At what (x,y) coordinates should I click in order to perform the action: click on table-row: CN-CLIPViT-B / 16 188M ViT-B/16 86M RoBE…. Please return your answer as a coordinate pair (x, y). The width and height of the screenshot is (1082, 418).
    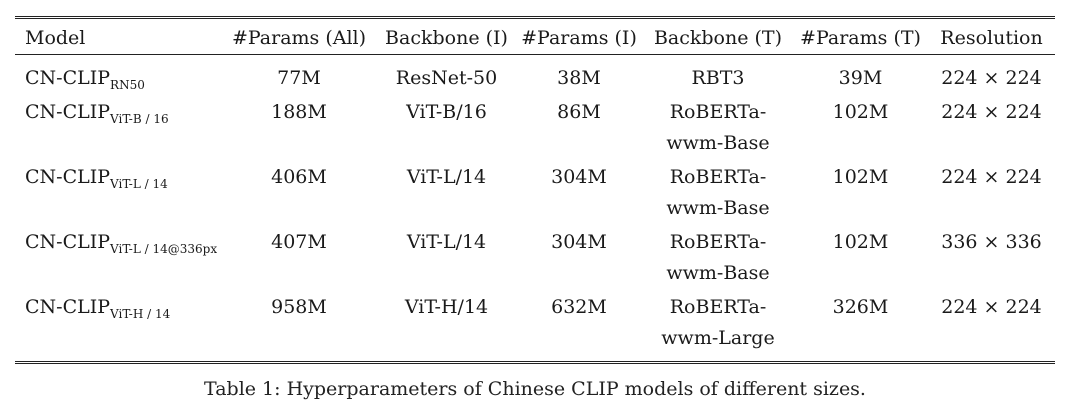
    Looking at the image, I should click on (535, 126).